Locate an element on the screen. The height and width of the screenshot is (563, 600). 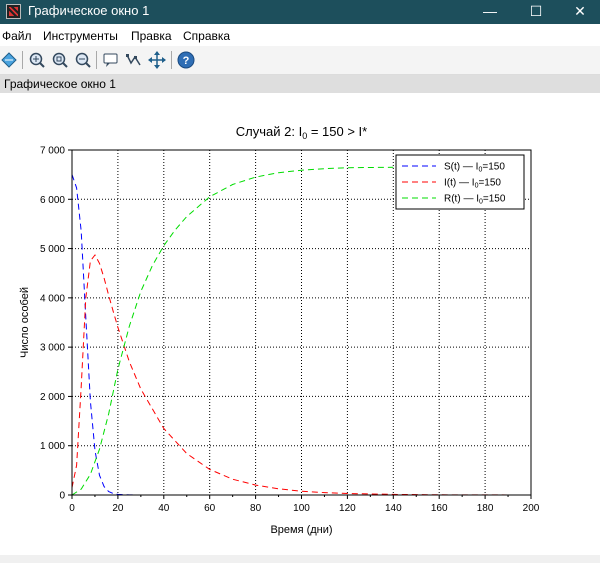
x-tick-label: 140 is located at coordinates (393, 508).